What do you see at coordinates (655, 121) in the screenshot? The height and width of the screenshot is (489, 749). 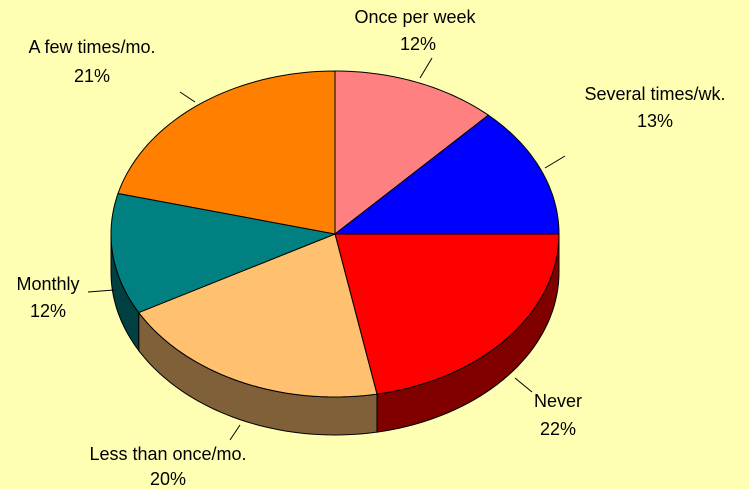 I see `slice-value-label: 13%` at bounding box center [655, 121].